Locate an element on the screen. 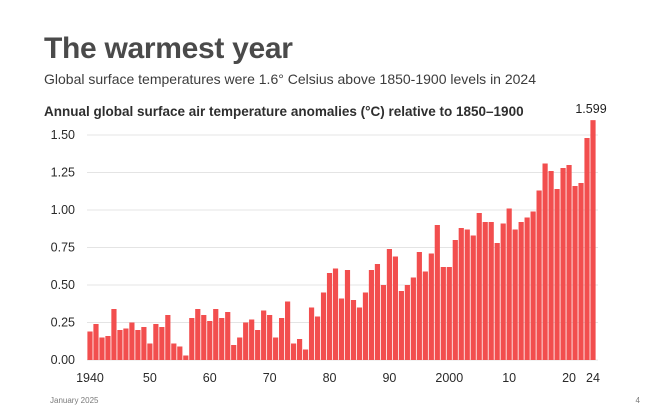  bar-2009 is located at coordinates (503, 291).